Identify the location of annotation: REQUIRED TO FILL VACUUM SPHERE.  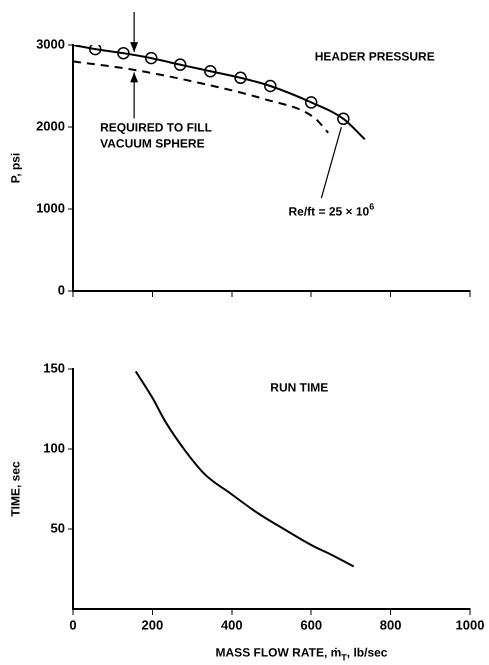
(156, 135).